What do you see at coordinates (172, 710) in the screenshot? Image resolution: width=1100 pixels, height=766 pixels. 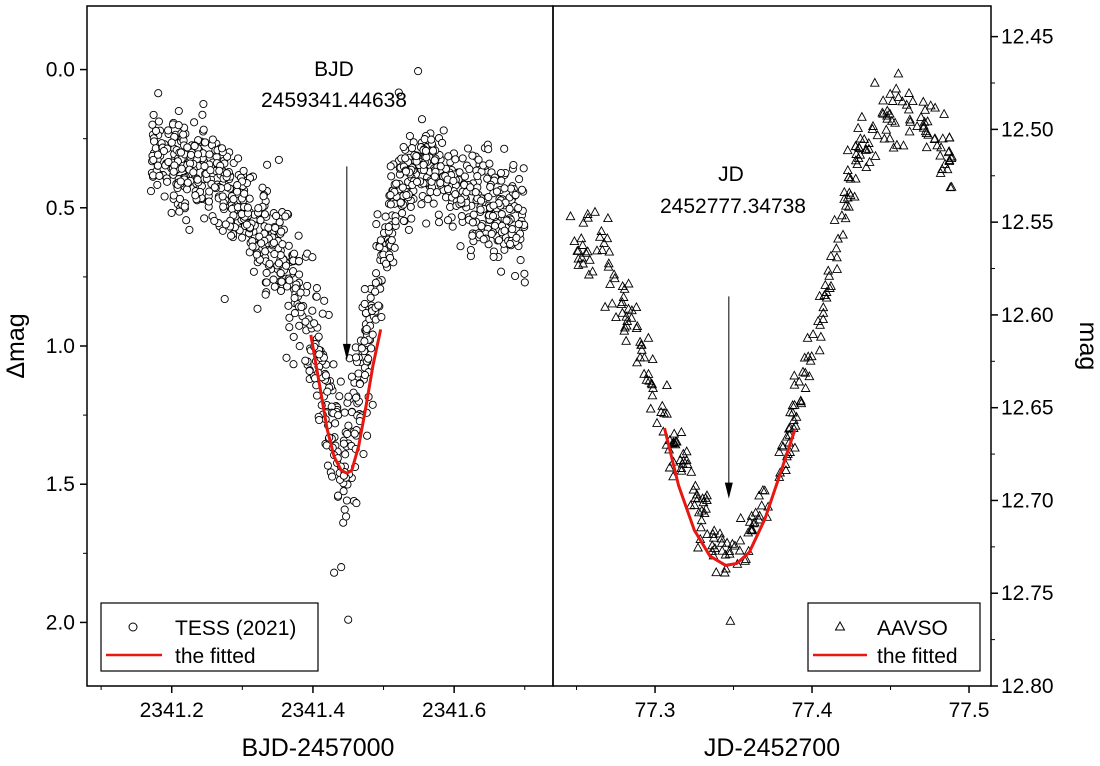 I see `x-tick-label: 2341.2` at bounding box center [172, 710].